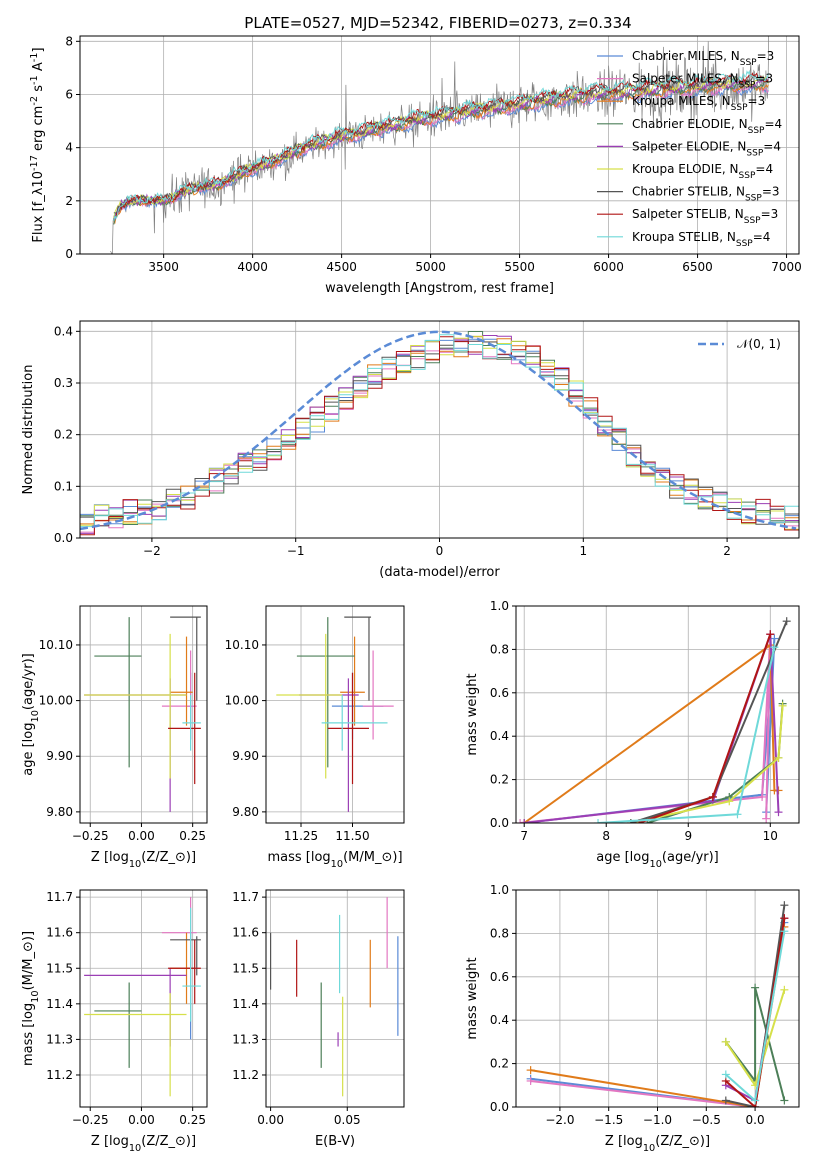 This screenshot has height=1170, width=819. Describe the element at coordinates (624, 1141) in the screenshot. I see `label-fragment: Z [log` at that location.